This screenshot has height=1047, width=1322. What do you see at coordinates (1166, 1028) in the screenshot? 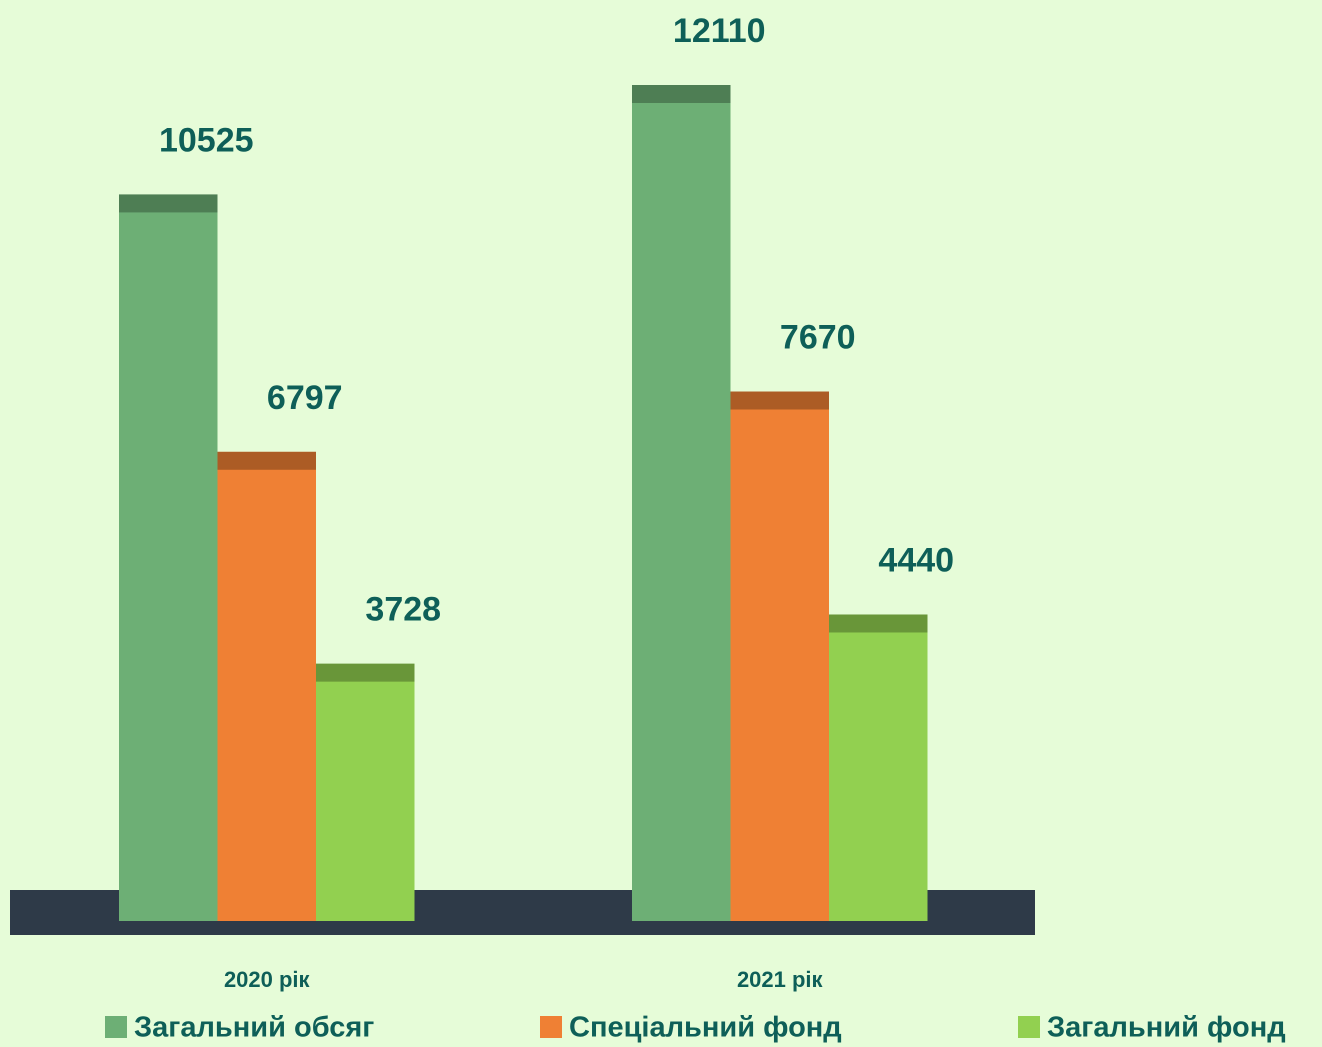
I see `legend-label: Загальний фонд` at bounding box center [1166, 1028].